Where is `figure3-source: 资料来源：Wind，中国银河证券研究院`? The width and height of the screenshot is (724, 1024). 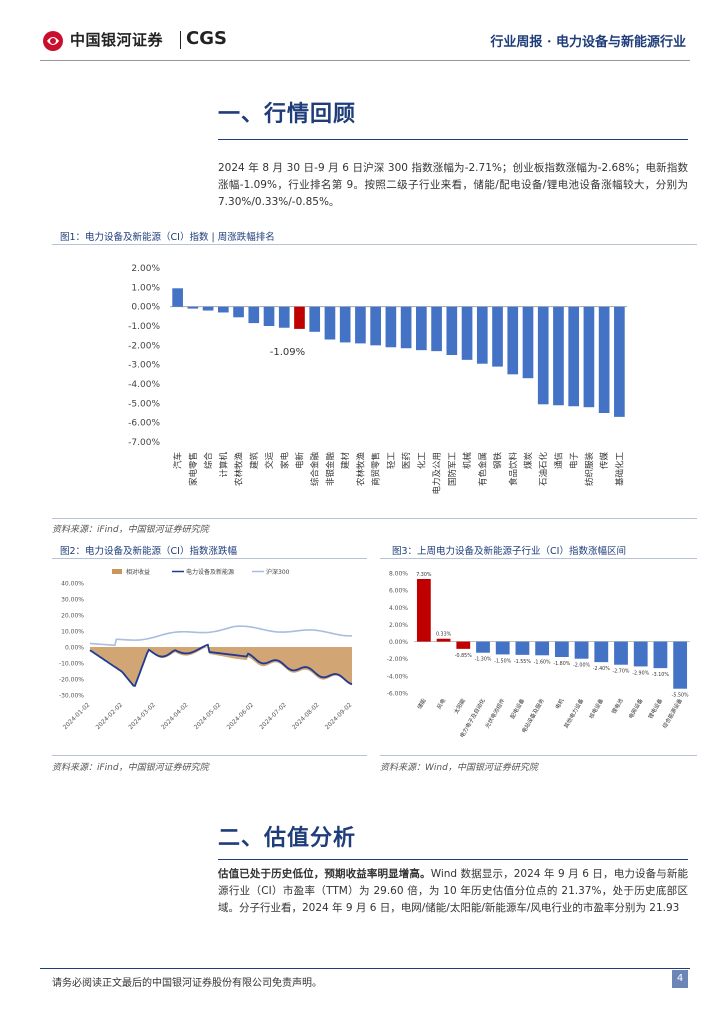 figure3-source: 资料来源：Wind，中国银河证券研究院 is located at coordinates (459, 768).